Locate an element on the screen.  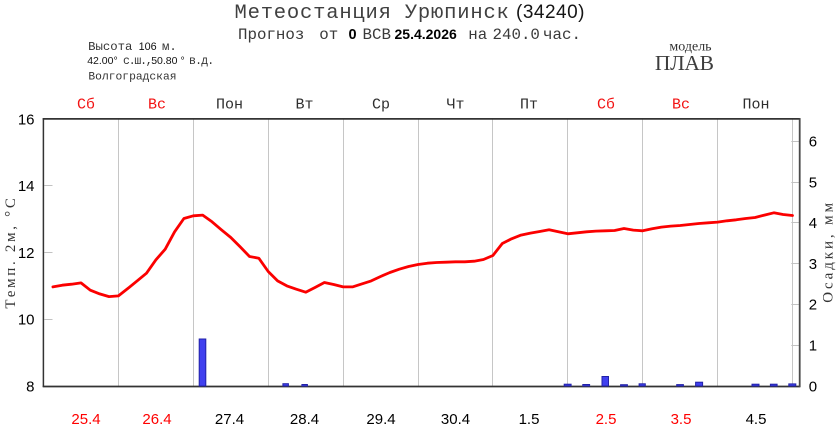
svg-text: 28.4 is located at coordinates (304, 419).